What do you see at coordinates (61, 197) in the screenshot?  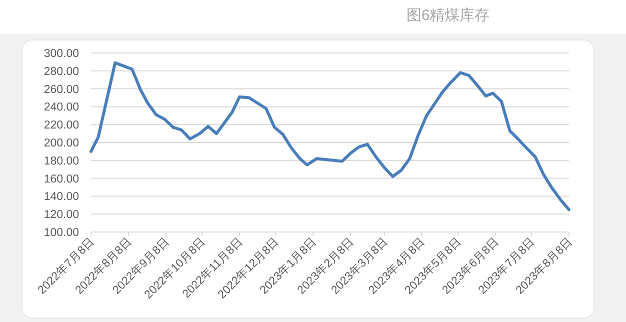 I see `y-tick-label: 140.00` at bounding box center [61, 197].